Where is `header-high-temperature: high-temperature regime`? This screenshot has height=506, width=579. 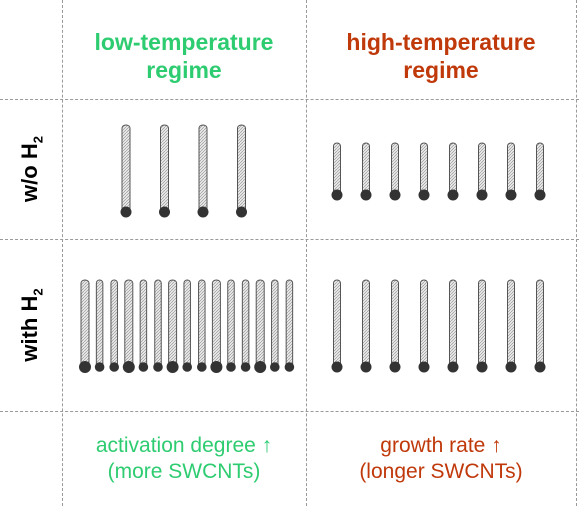 header-high-temperature: high-temperature regime is located at coordinates (441, 56).